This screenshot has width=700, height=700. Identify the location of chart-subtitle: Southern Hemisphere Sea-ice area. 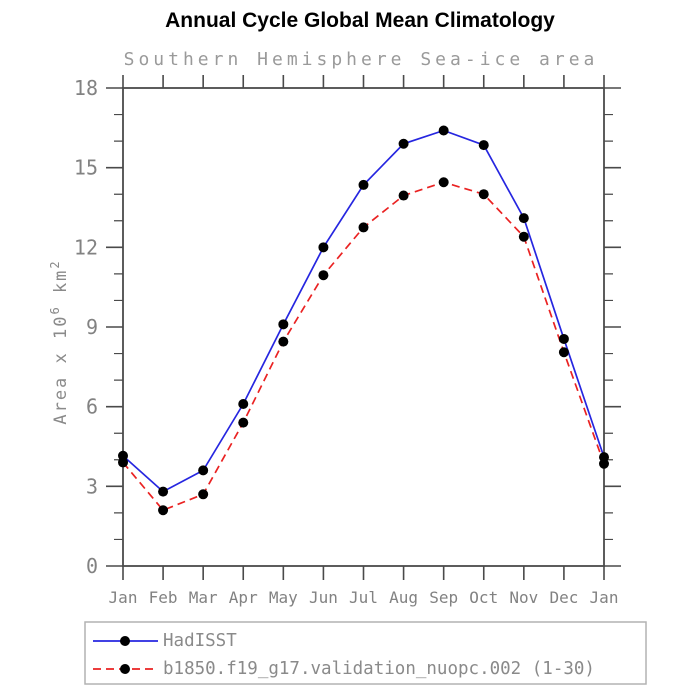
(361, 59).